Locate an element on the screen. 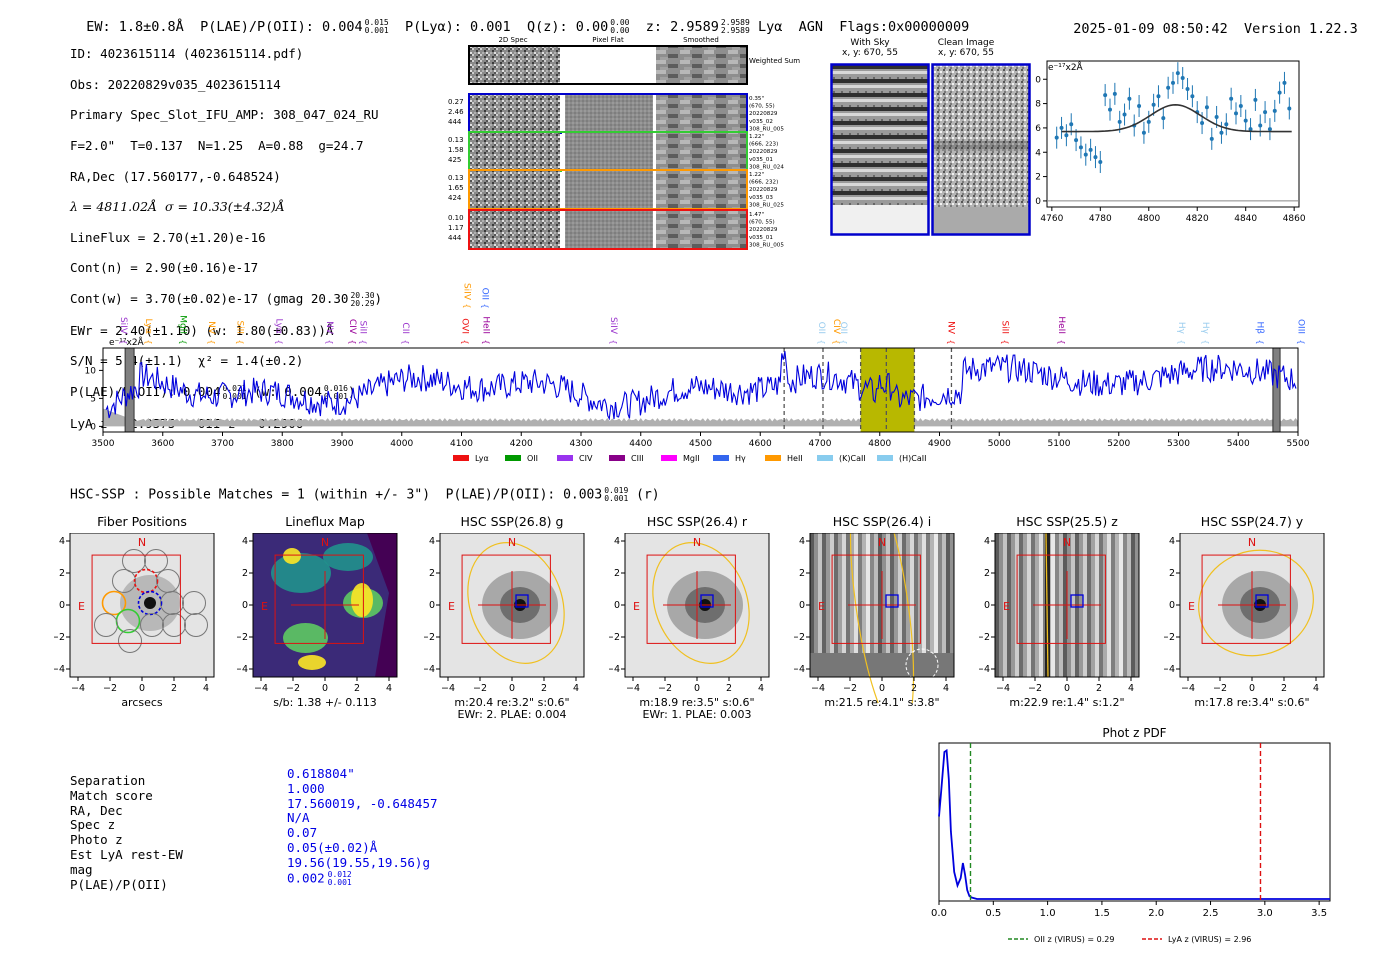  fit-xtick-label: 4760 is located at coordinates (1051, 219).